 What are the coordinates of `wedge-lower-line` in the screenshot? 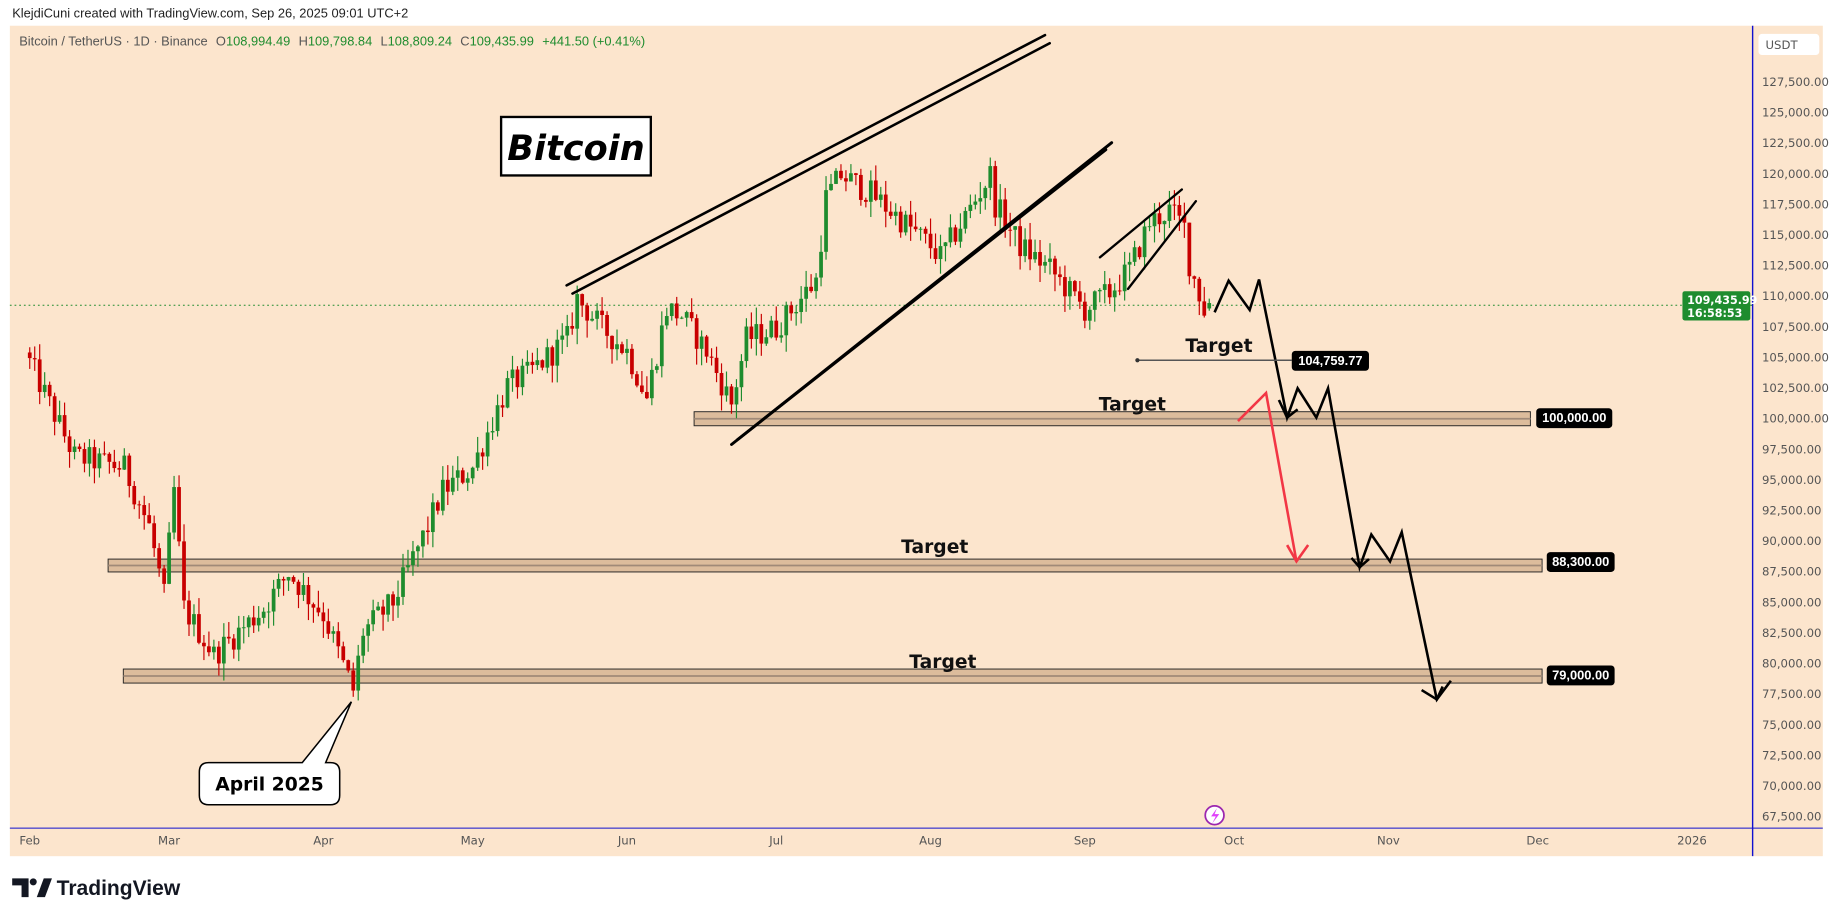 It's located at (1162, 245).